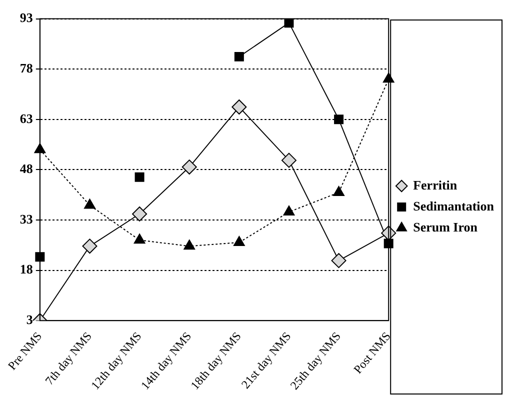  Describe the element at coordinates (435, 184) in the screenshot. I see `legend-label: Ferritin` at that location.